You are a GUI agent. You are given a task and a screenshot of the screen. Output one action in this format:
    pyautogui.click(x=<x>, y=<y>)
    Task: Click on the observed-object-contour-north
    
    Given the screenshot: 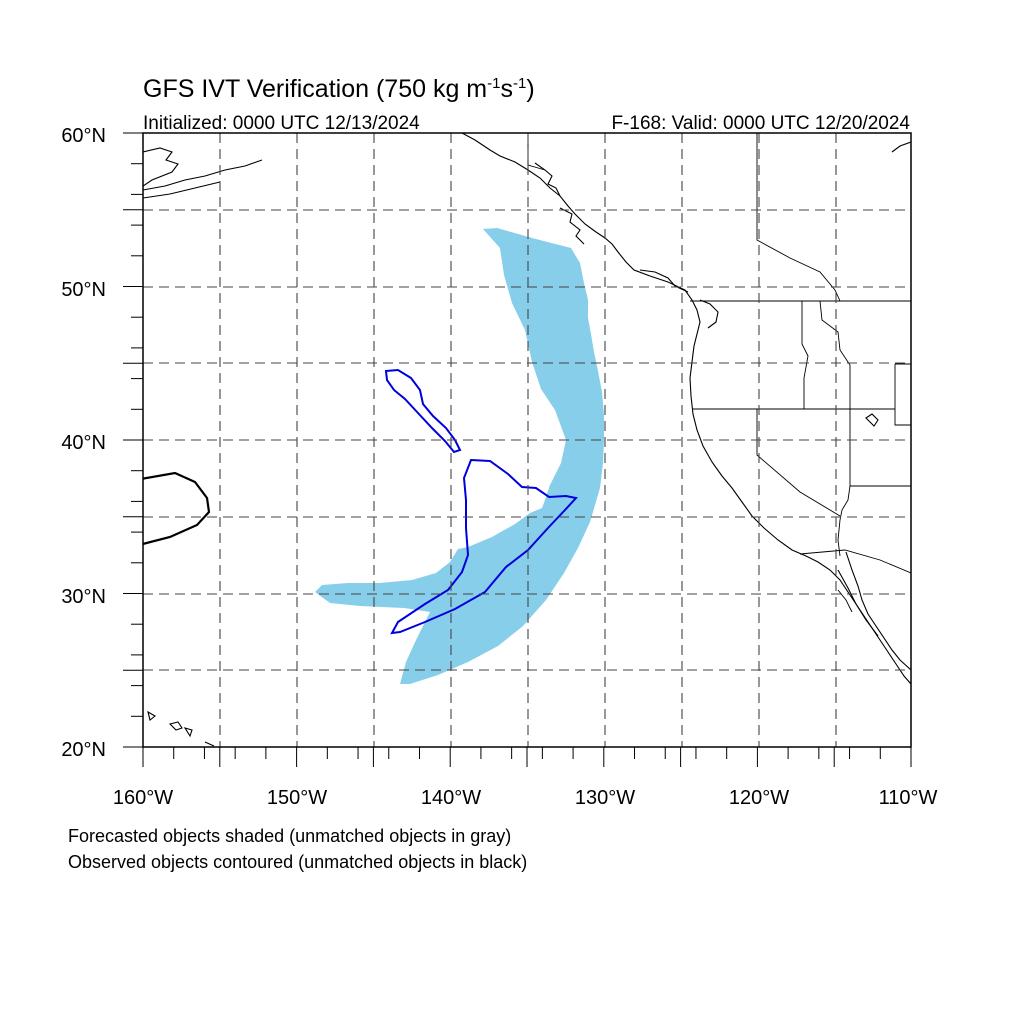 What is the action you would take?
    pyautogui.click(x=423, y=411)
    